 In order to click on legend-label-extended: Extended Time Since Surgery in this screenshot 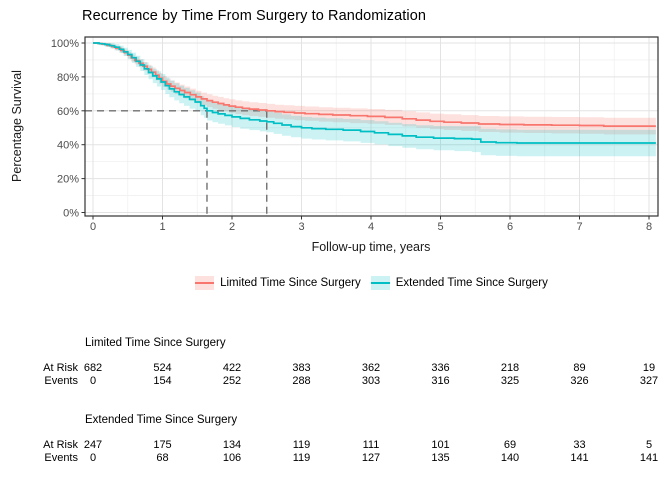, I will do `click(471, 283)`.